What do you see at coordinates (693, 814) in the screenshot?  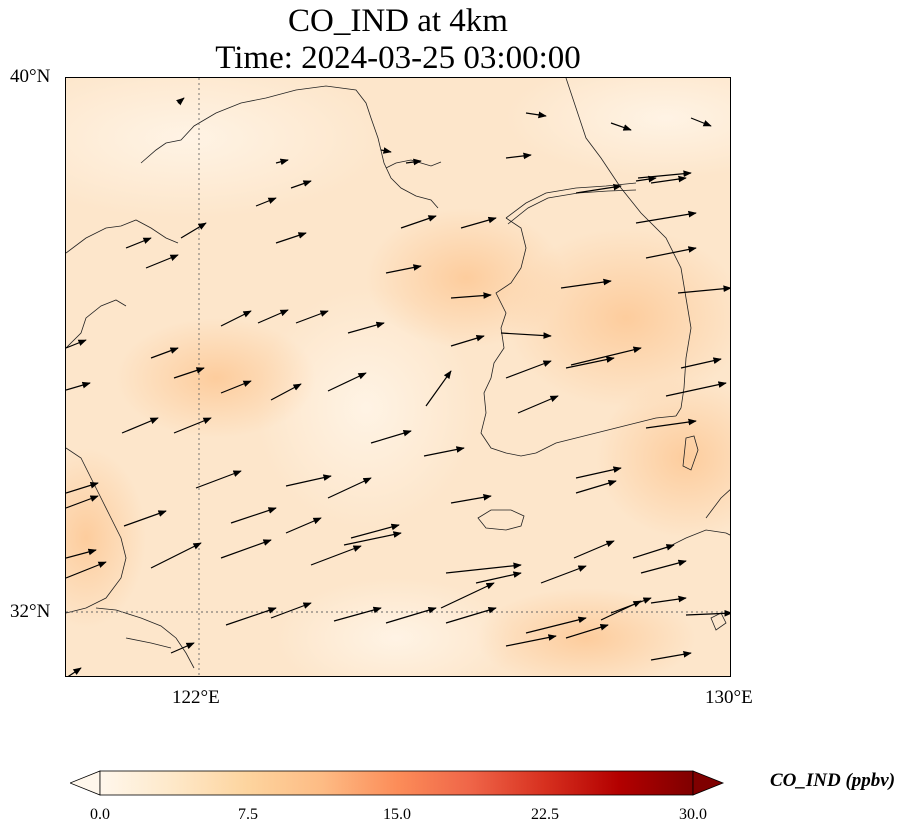 I see `colorbar-tick-label: 30.0` at bounding box center [693, 814].